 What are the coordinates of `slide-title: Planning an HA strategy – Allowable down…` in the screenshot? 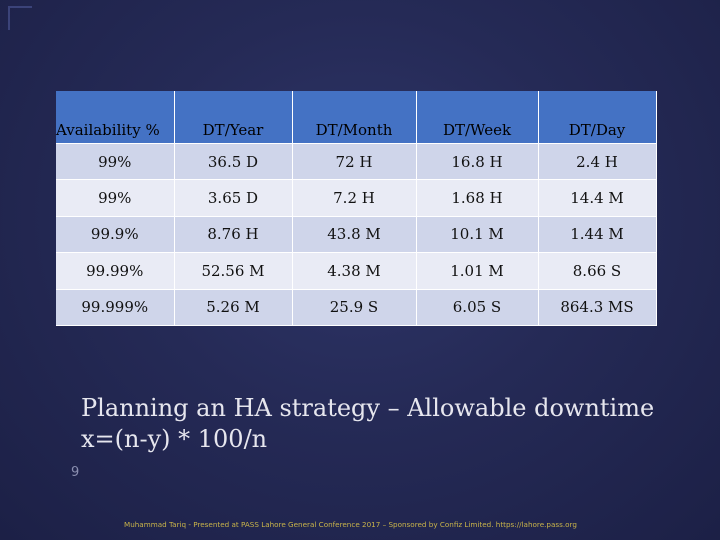 It's located at (367, 424).